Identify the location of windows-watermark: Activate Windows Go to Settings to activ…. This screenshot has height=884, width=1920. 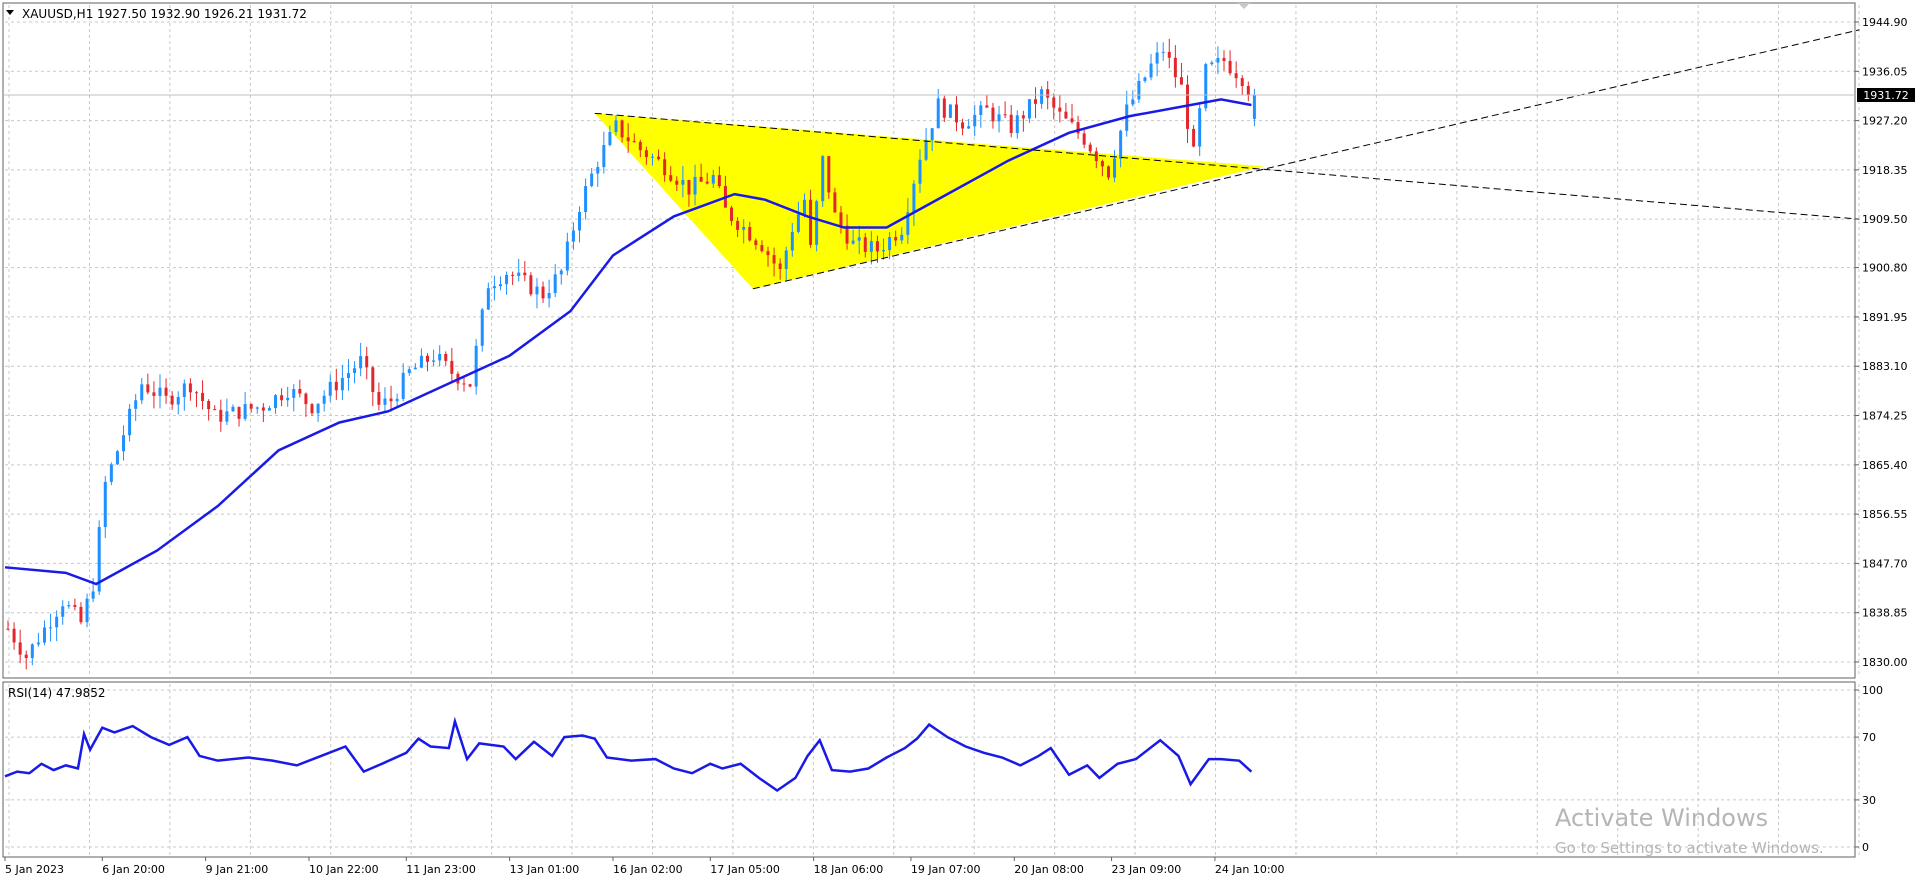
(1689, 830).